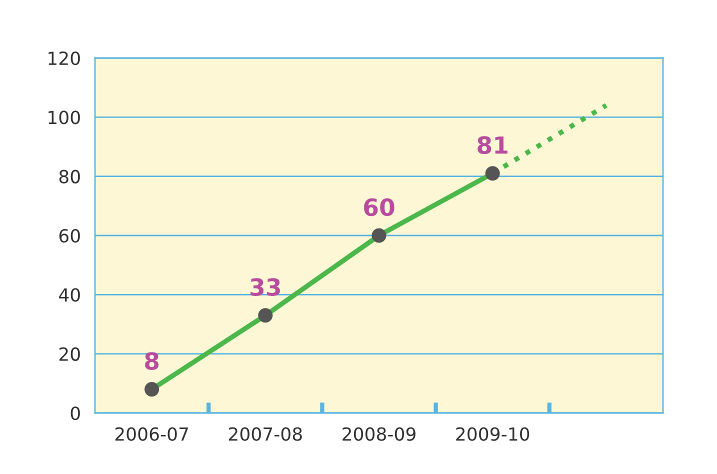 The height and width of the screenshot is (474, 717). I want to click on data-label: 60, so click(379, 207).